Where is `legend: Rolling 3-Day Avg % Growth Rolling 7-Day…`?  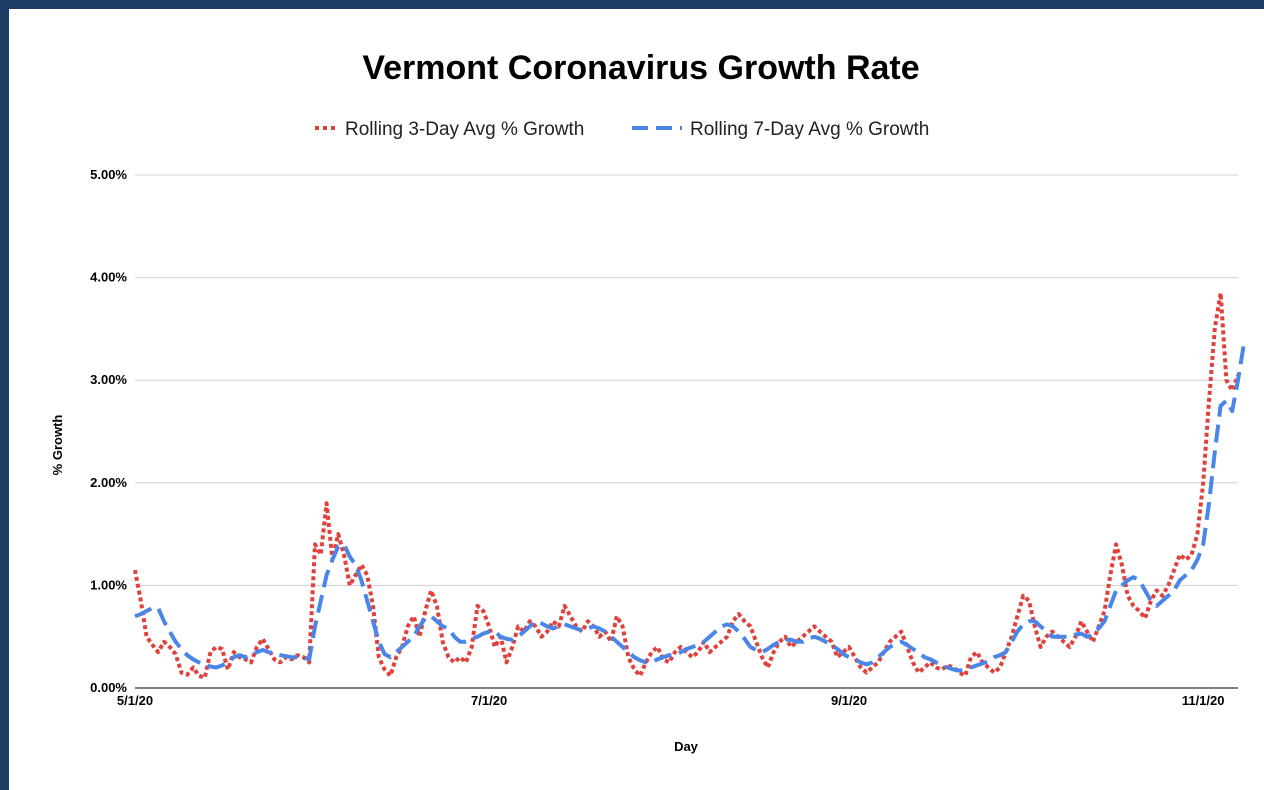 legend: Rolling 3-Day Avg % Growth Rolling 7-Day… is located at coordinates (622, 129).